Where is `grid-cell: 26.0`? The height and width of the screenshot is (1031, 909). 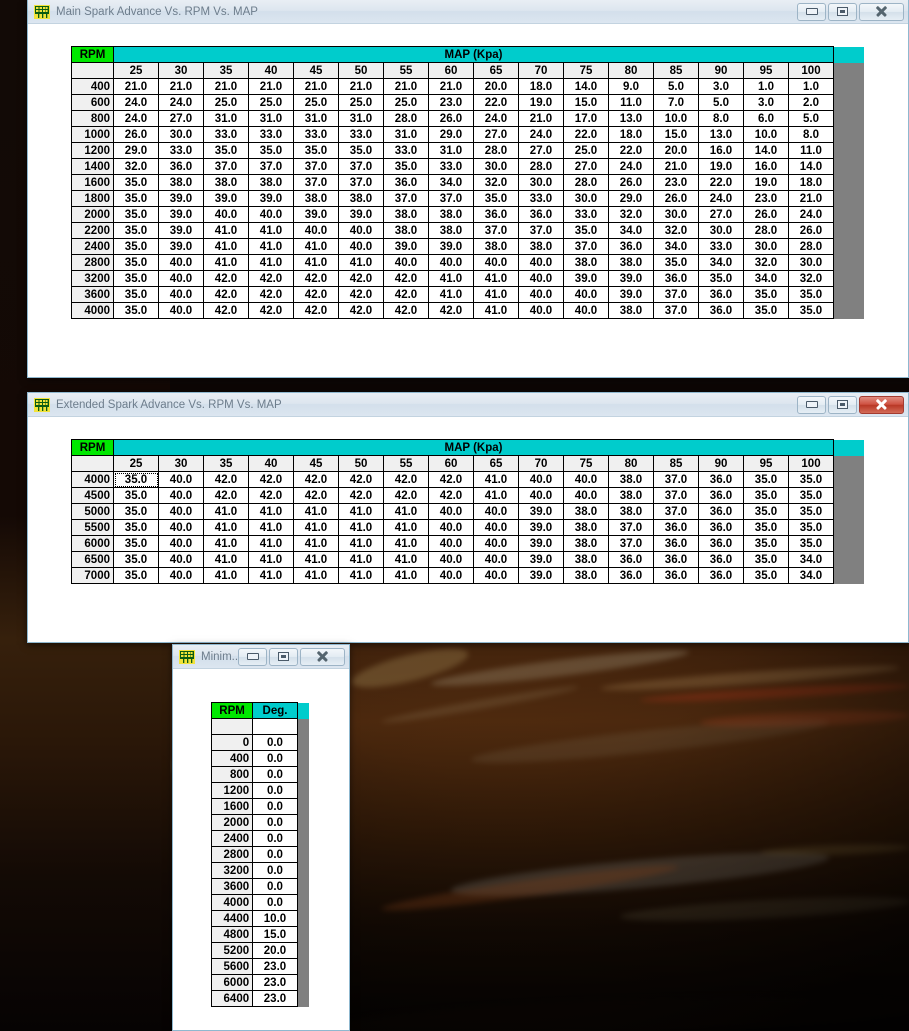
grid-cell: 26.0 is located at coordinates (811, 230).